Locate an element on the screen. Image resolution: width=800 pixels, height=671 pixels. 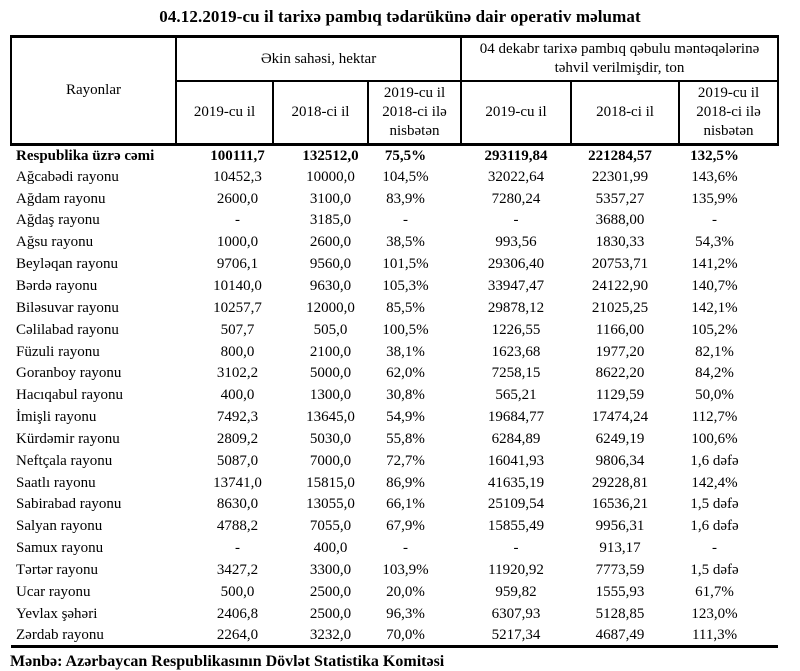
row-value: 13645,0 is located at coordinates (330, 417).